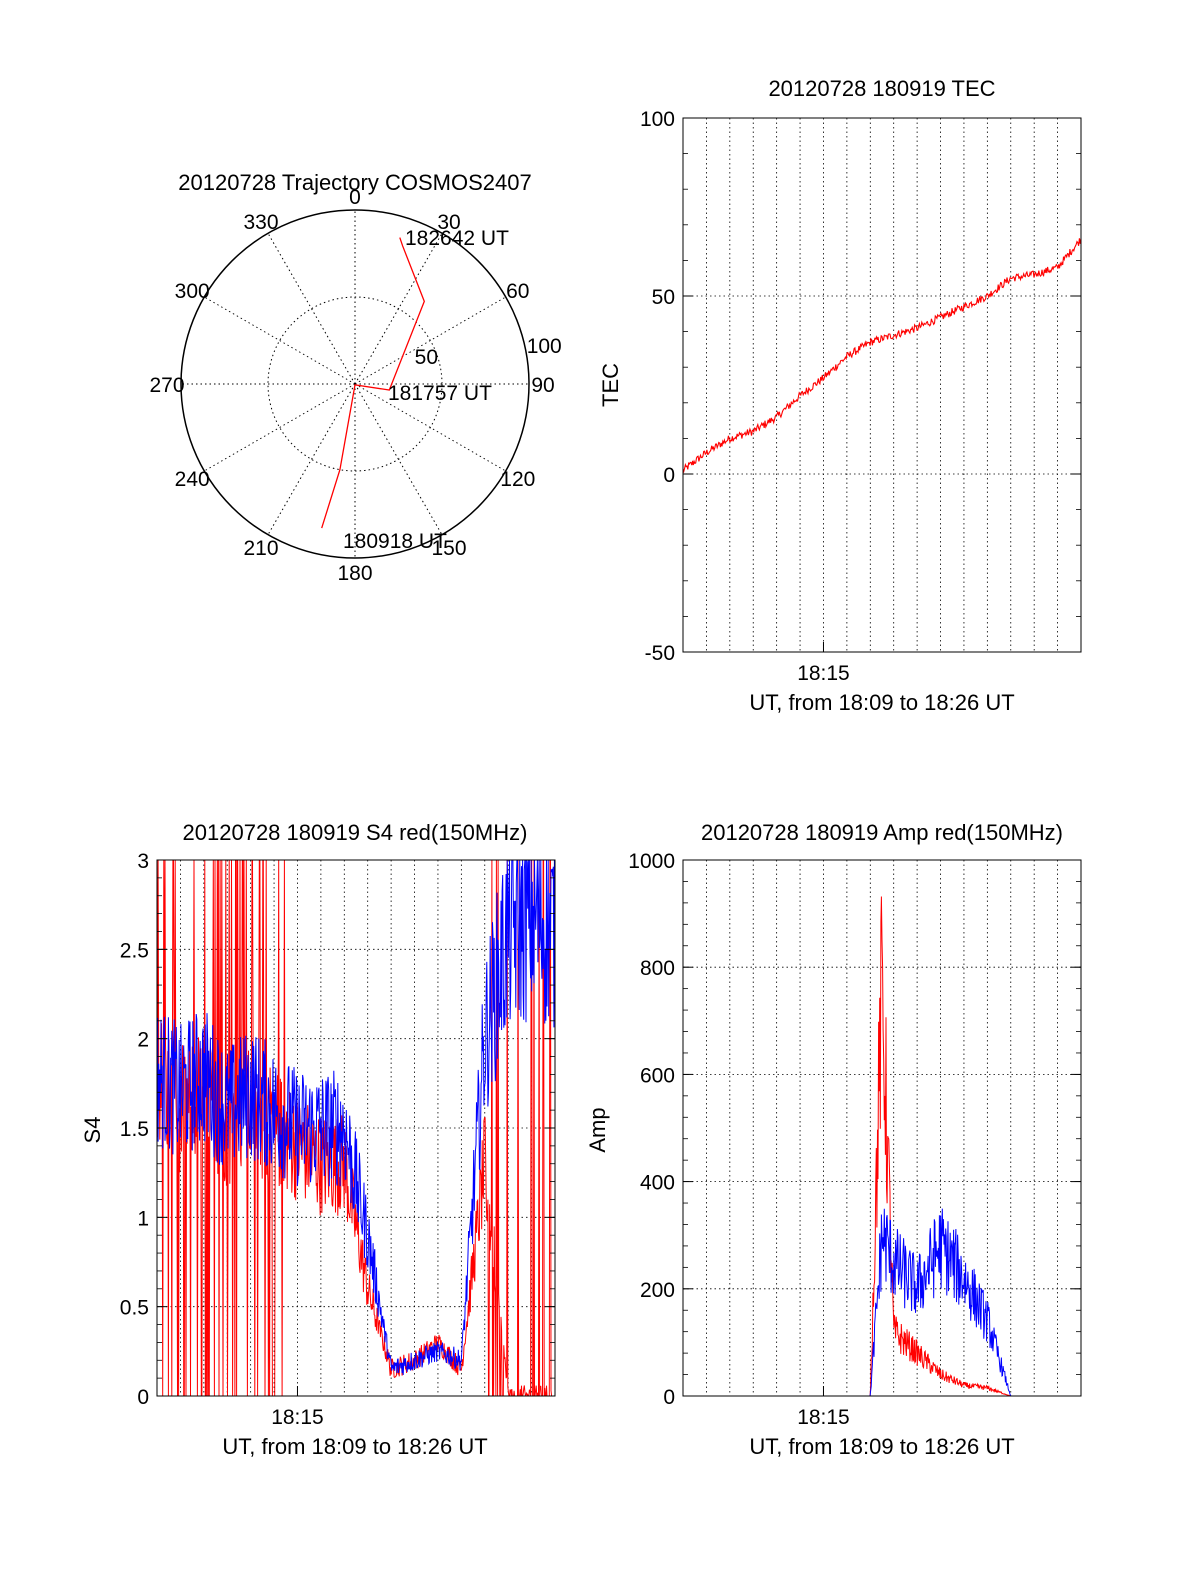 The image size is (1200, 1575). I want to click on s4-ytick-label: 0, so click(143, 1397).